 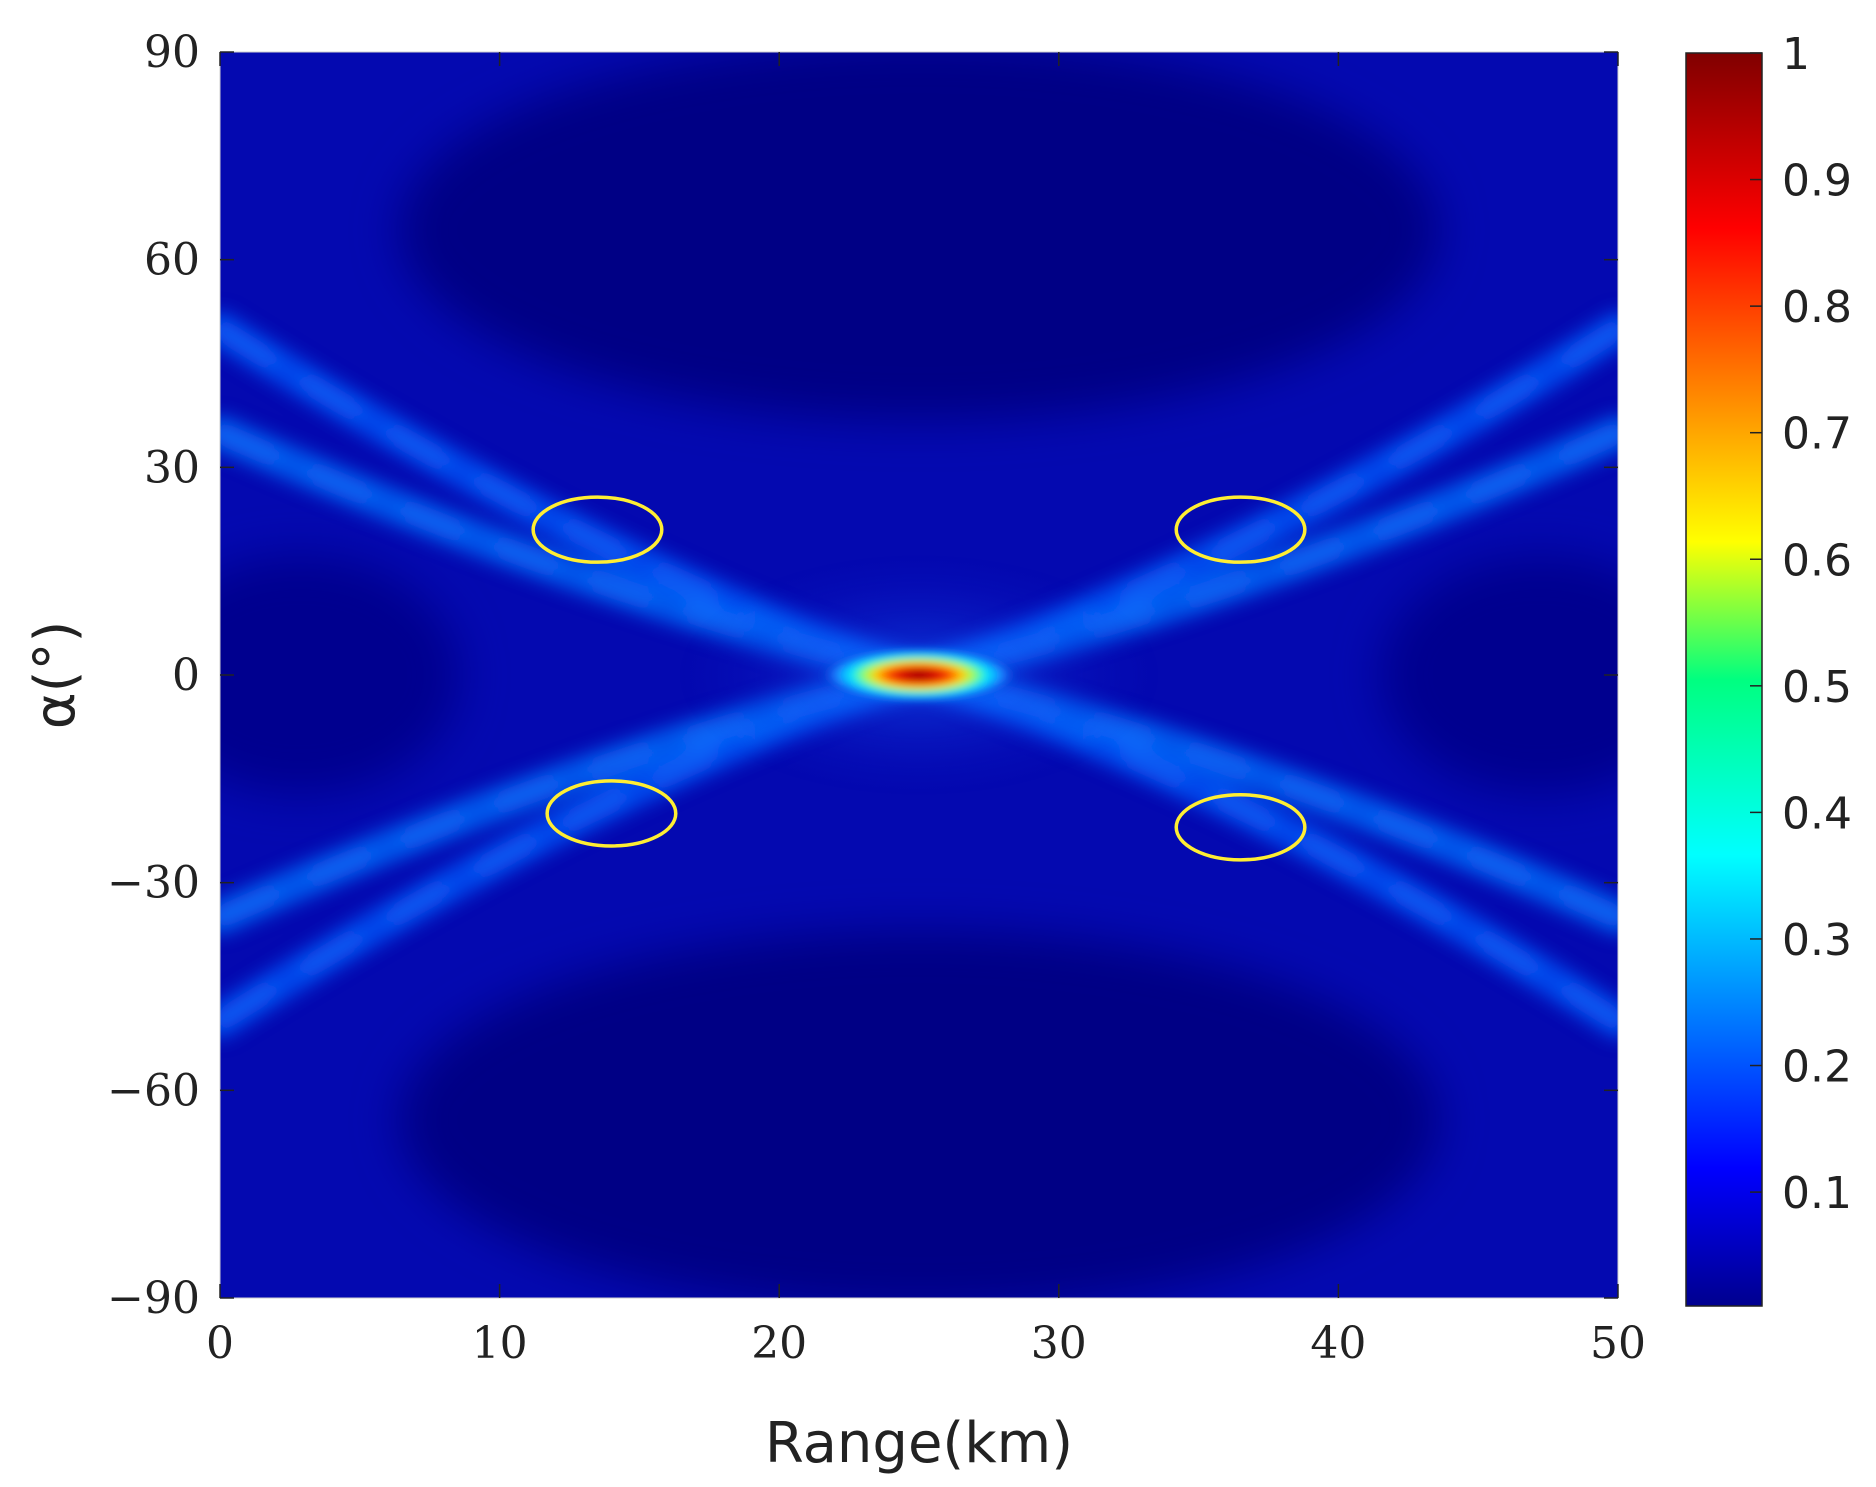 What do you see at coordinates (1817, 813) in the screenshot?
I see `colorbar-tick-label: 0.4` at bounding box center [1817, 813].